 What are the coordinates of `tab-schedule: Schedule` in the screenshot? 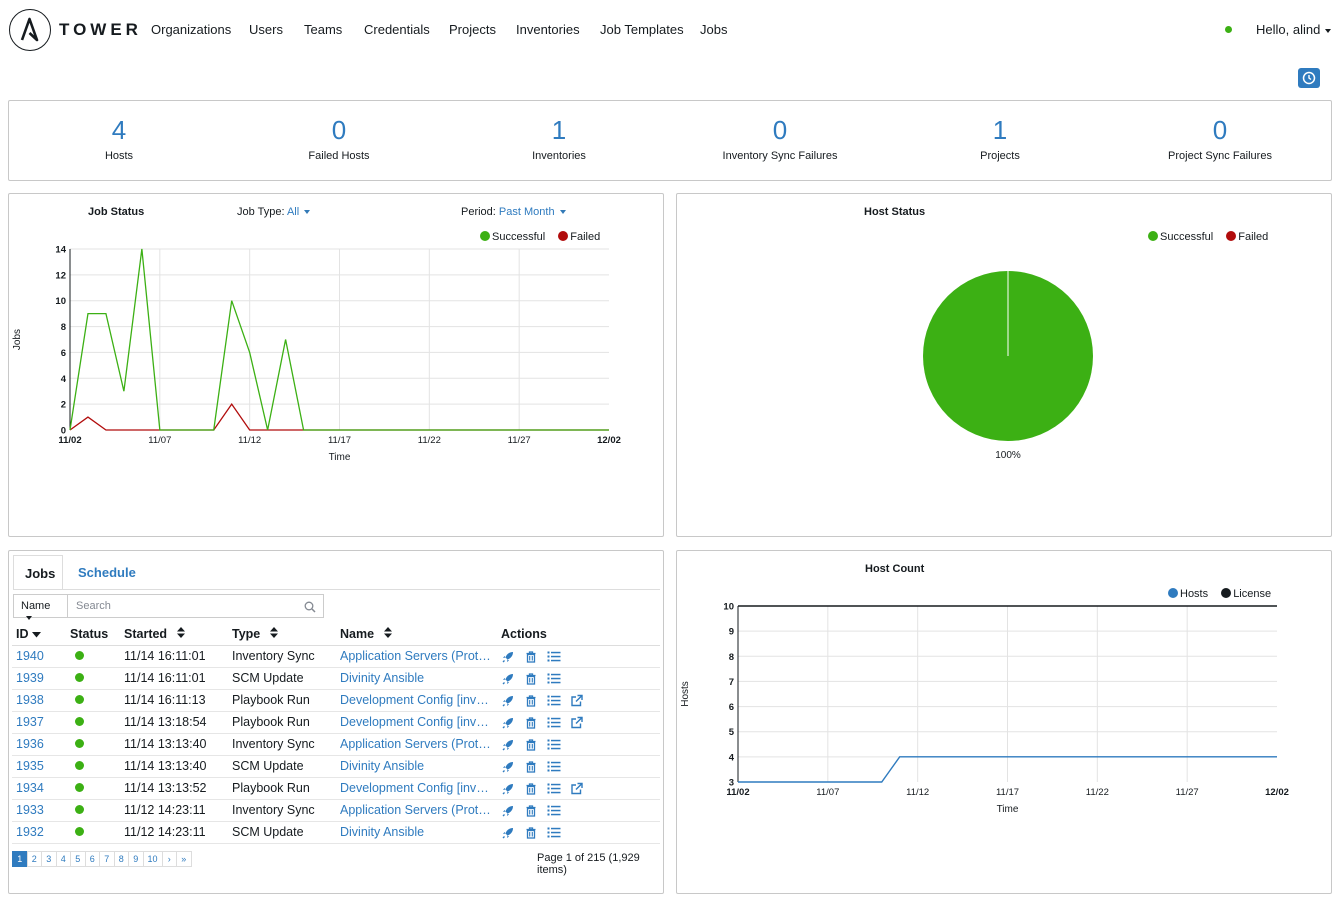 It's located at (107, 572).